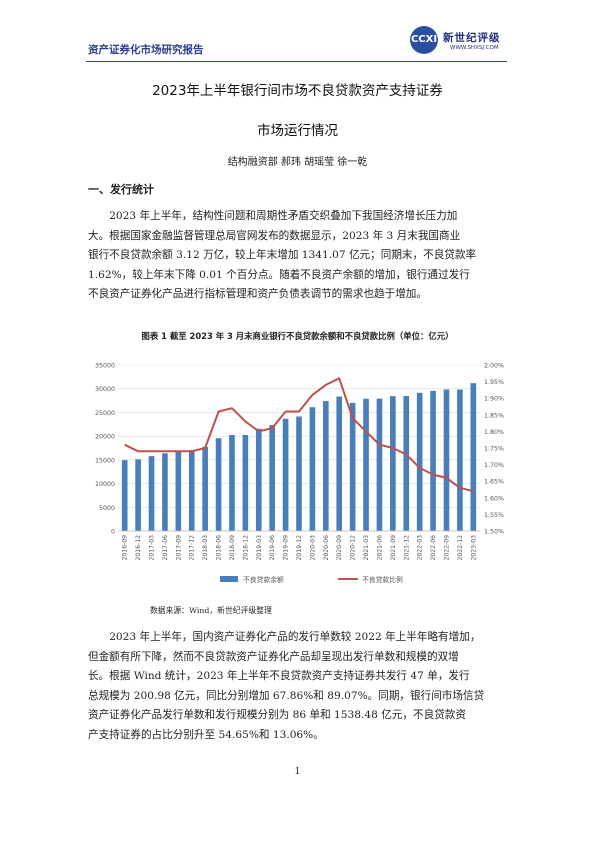  Describe the element at coordinates (283, 216) in the screenshot. I see `para1-line: 2023 年上半年，结构性问题和周期性矛盾交织叠加下我国经济增长压力加` at that location.